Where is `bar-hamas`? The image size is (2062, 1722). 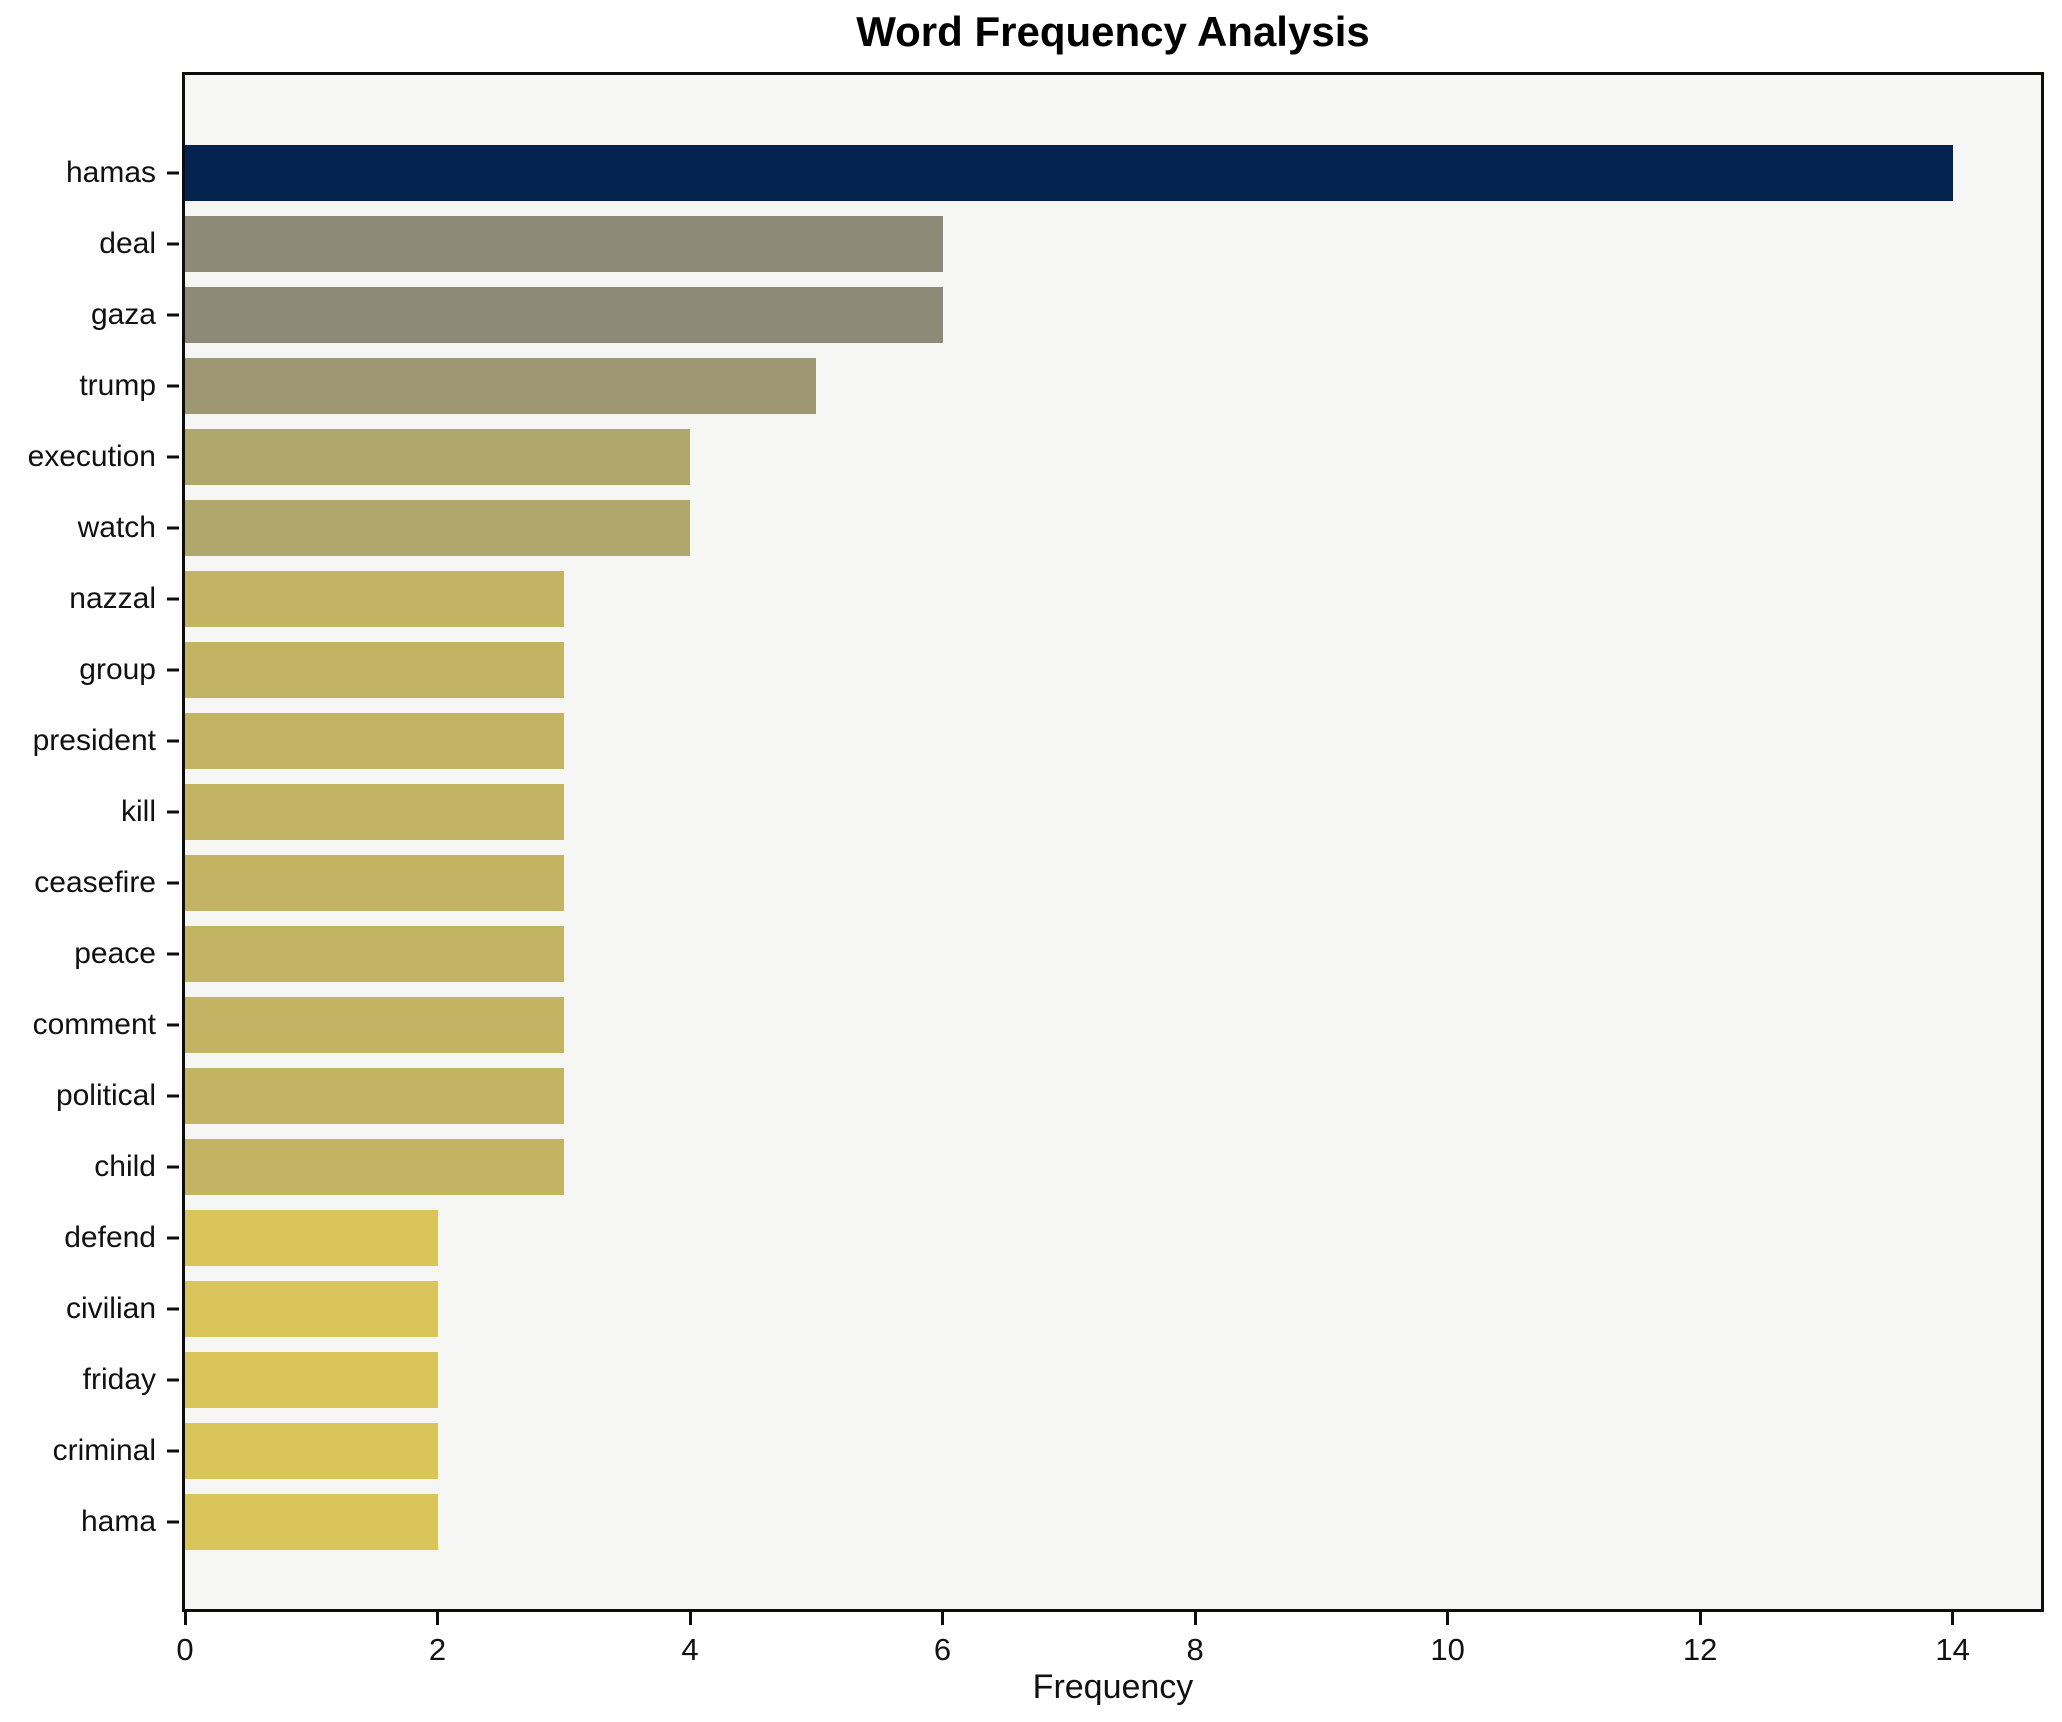
bar-hamas is located at coordinates (1069, 173).